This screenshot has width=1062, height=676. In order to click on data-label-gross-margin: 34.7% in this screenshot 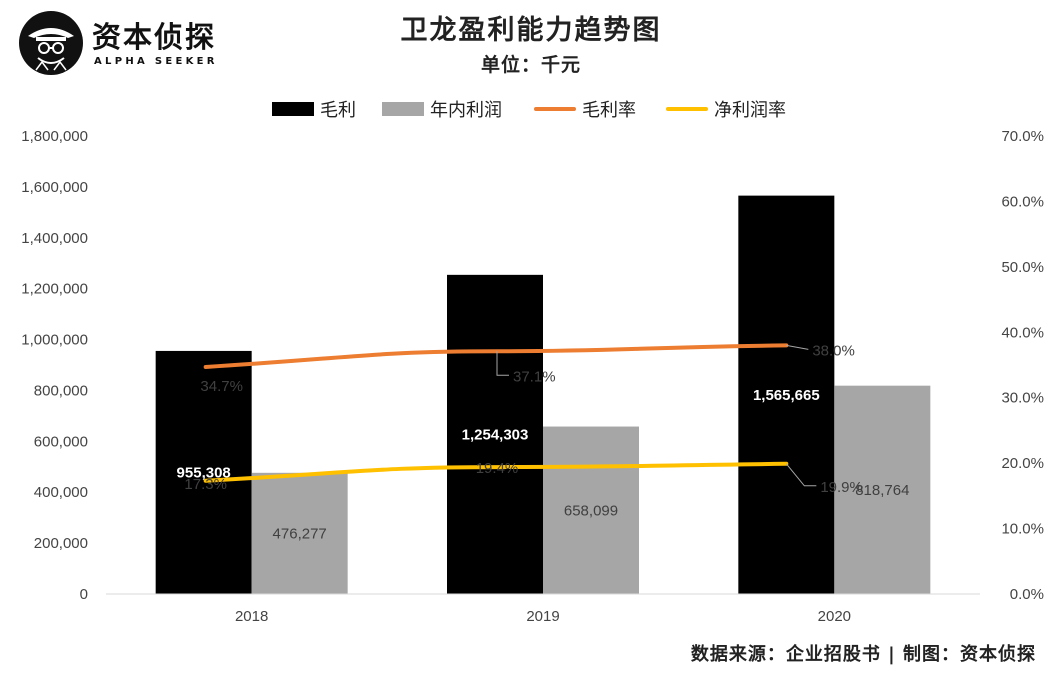, I will do `click(221, 386)`.